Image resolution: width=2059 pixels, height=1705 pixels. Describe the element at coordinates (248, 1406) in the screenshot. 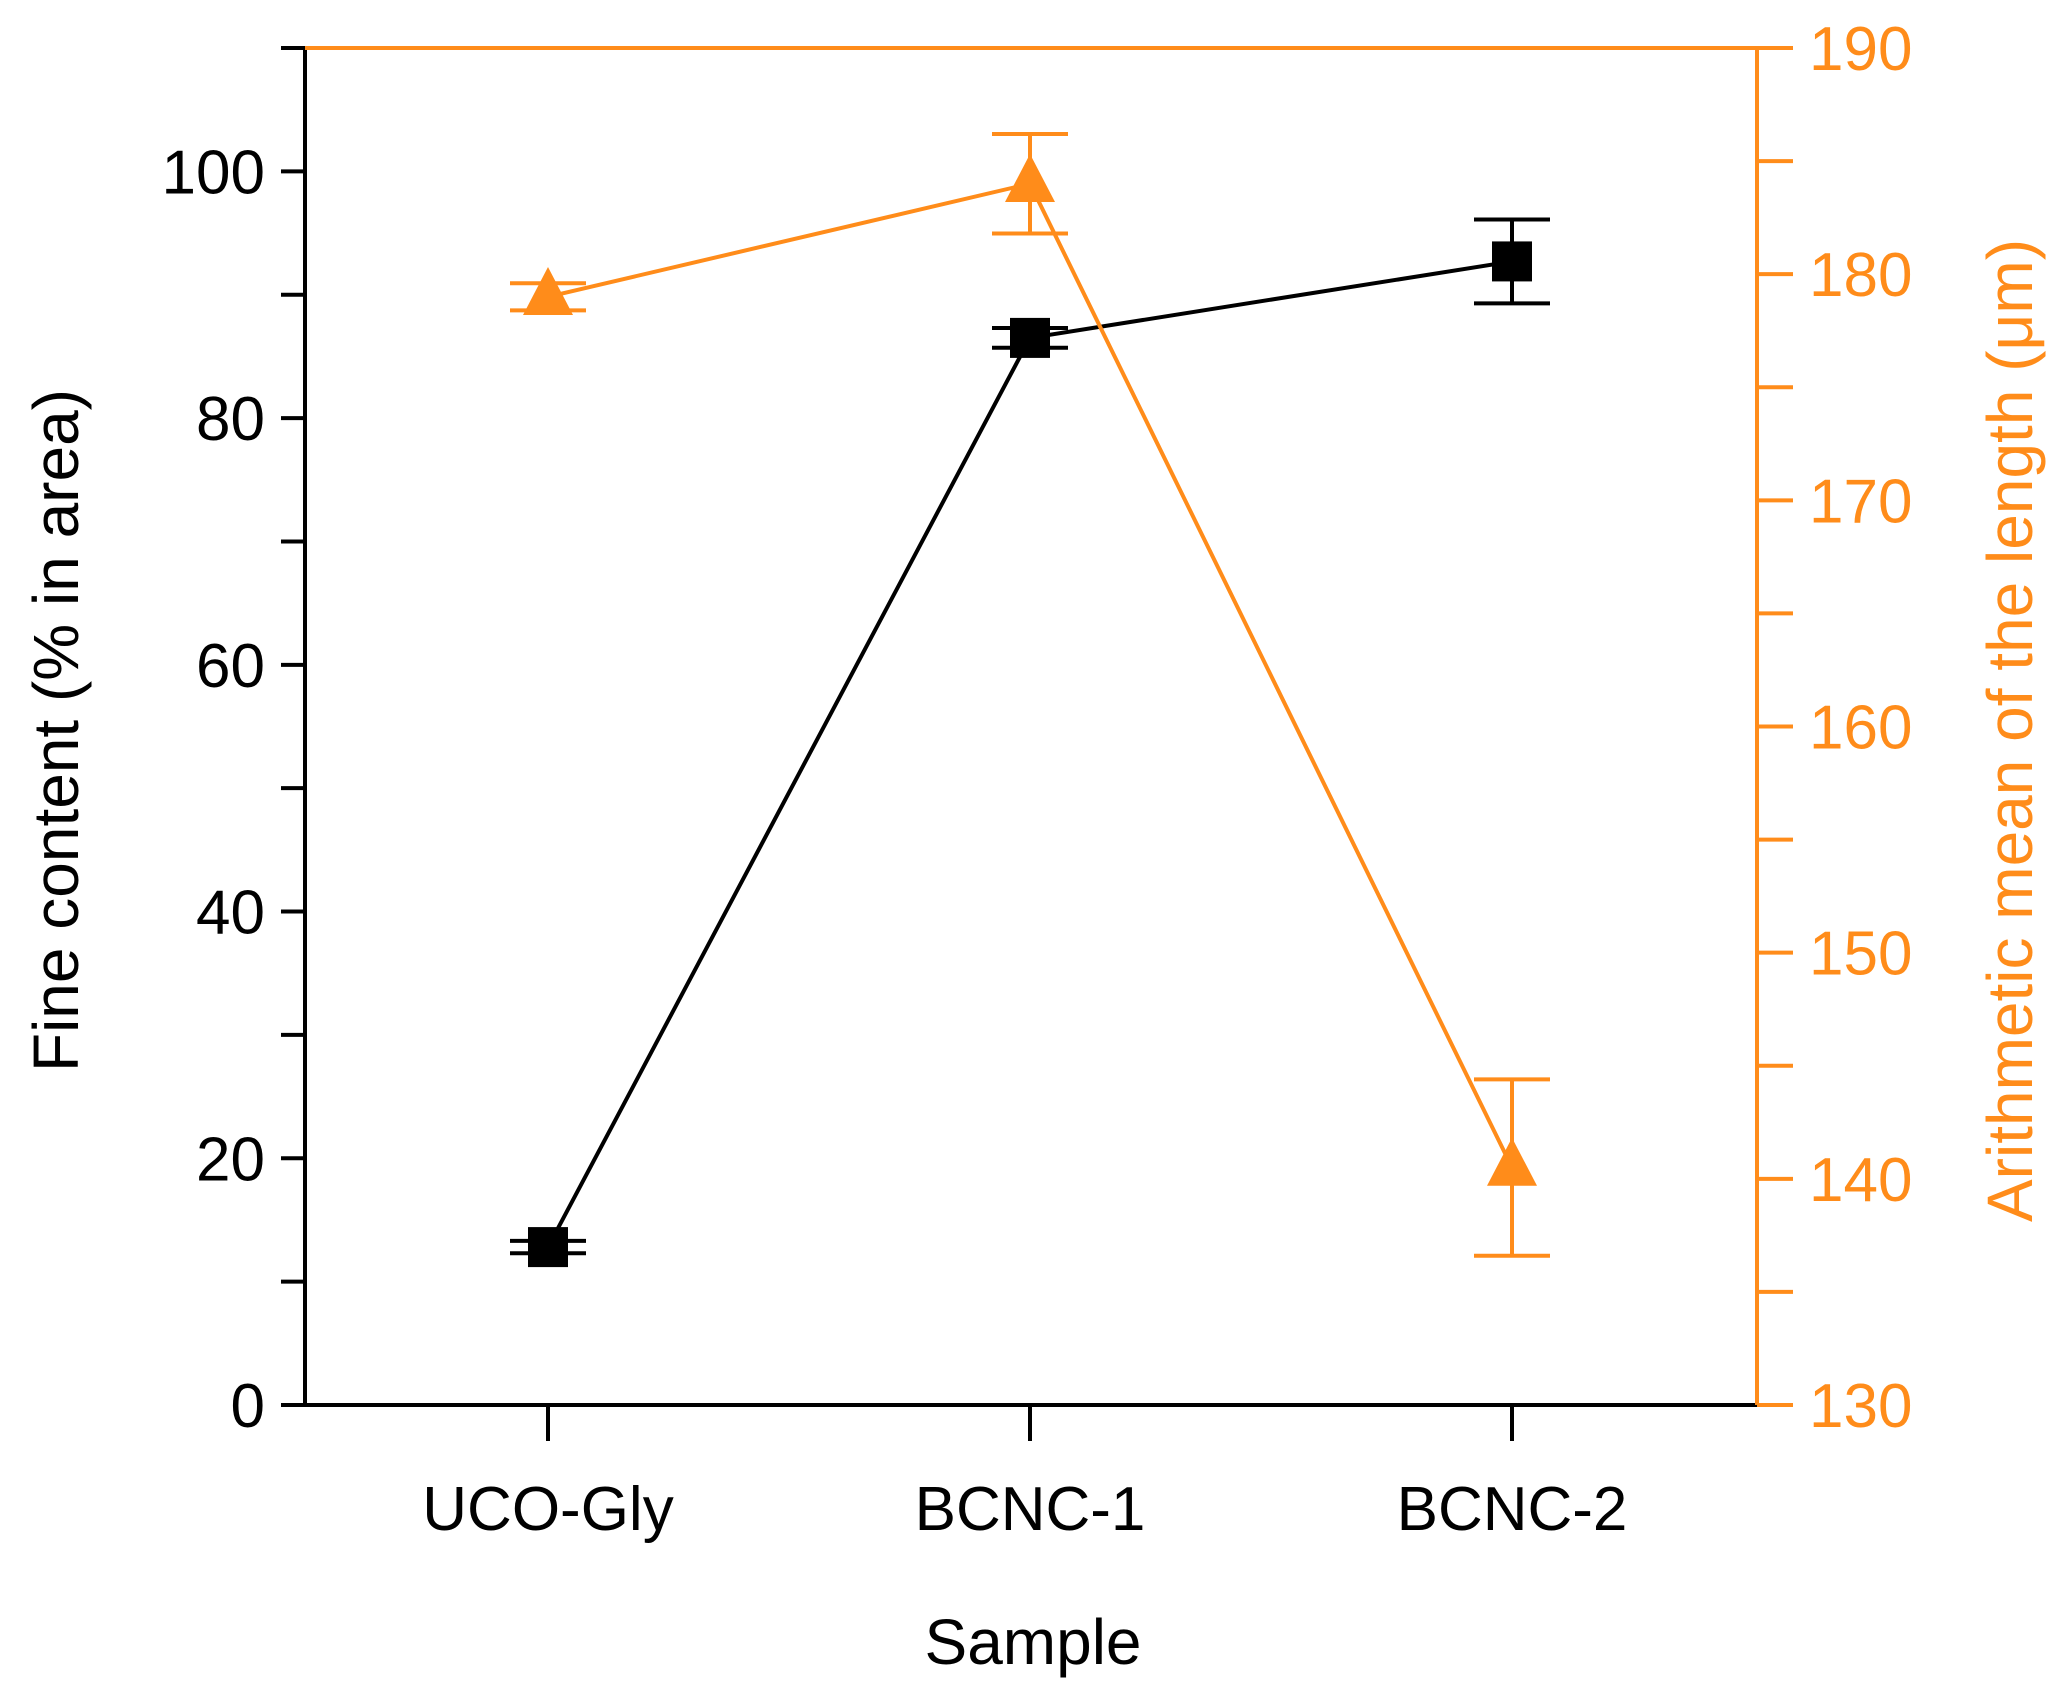

I see `left-tick-label: 0` at that location.